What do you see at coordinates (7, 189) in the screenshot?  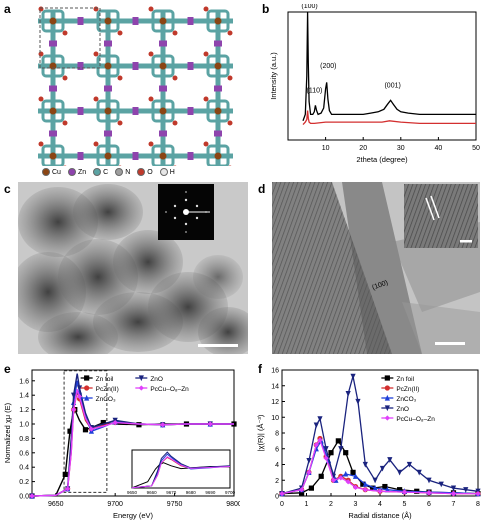 I see `panel-label-c: c` at bounding box center [7, 189].